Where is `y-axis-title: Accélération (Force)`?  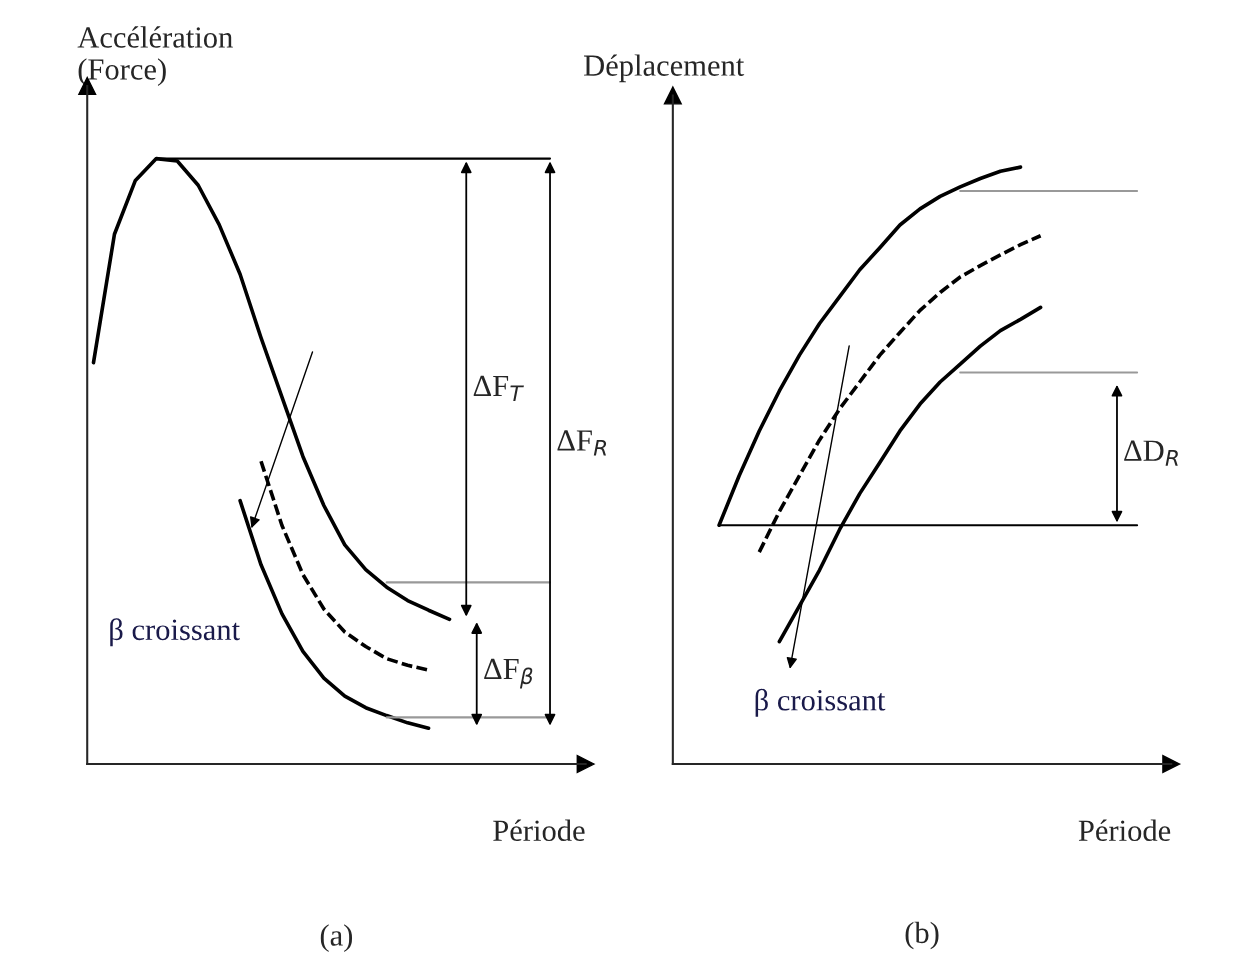 y-axis-title: Accélération (Force) is located at coordinates (155, 56).